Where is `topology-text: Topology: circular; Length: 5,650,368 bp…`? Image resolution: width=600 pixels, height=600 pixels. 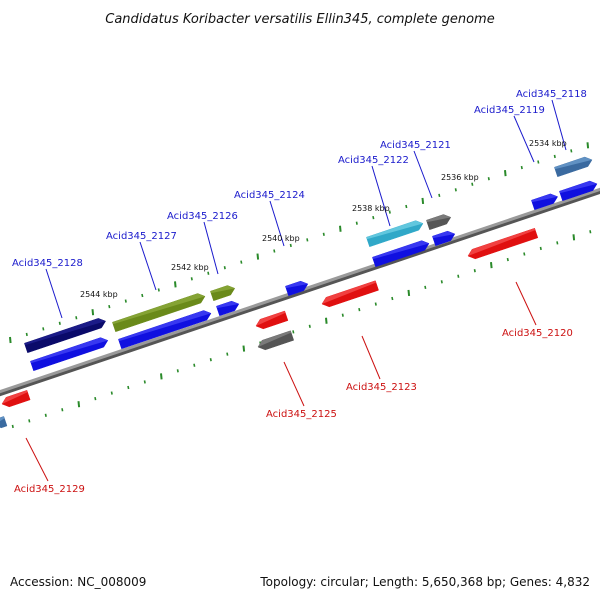
topology-text: Topology: circular; Length: 5,650,368 bp… is located at coordinates (424, 582).